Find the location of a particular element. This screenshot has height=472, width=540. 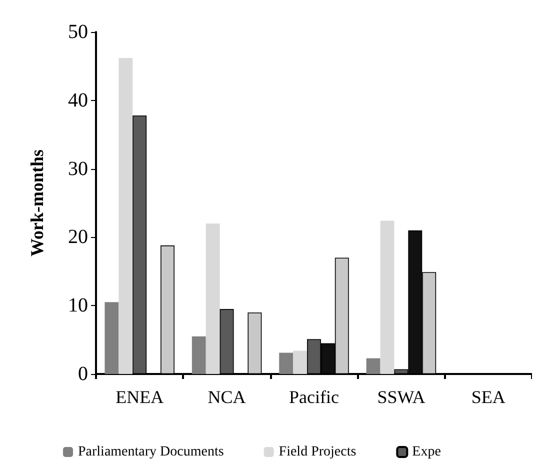

legend-label: Expe is located at coordinates (426, 452).